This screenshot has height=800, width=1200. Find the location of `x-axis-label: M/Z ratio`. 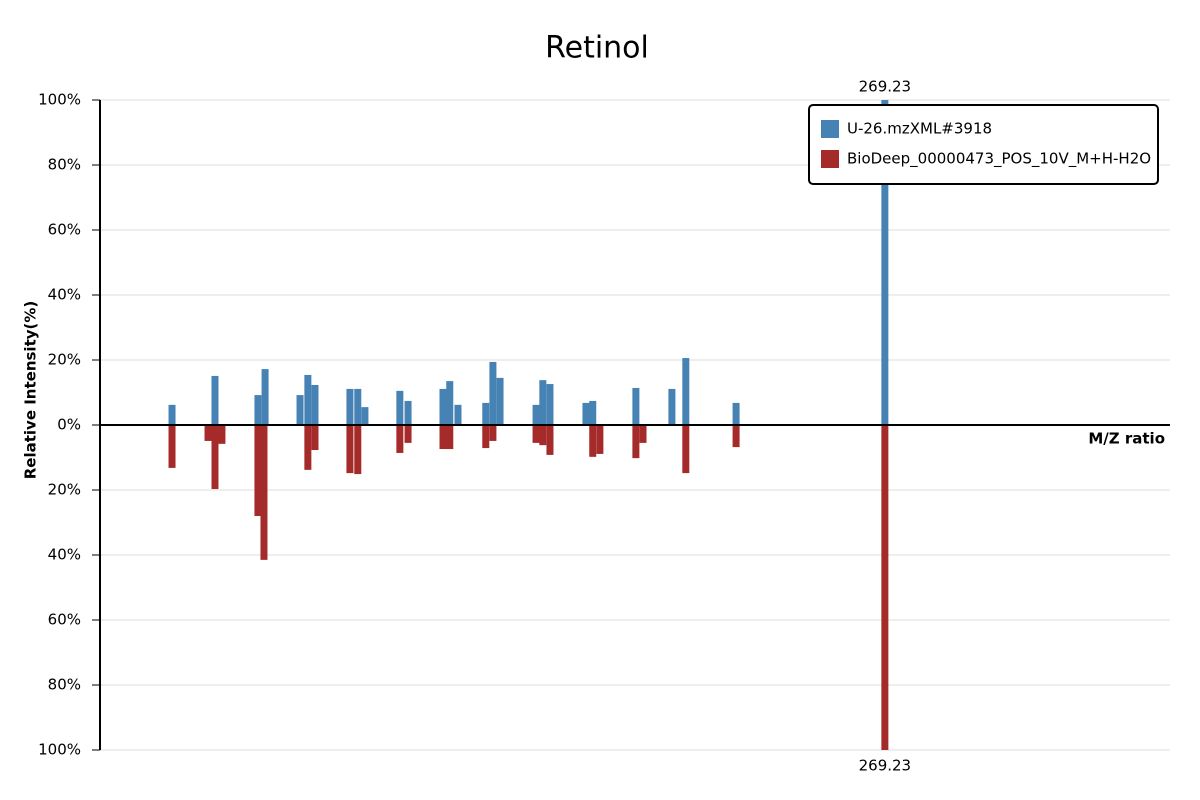

x-axis-label: M/Z ratio is located at coordinates (1126, 439).